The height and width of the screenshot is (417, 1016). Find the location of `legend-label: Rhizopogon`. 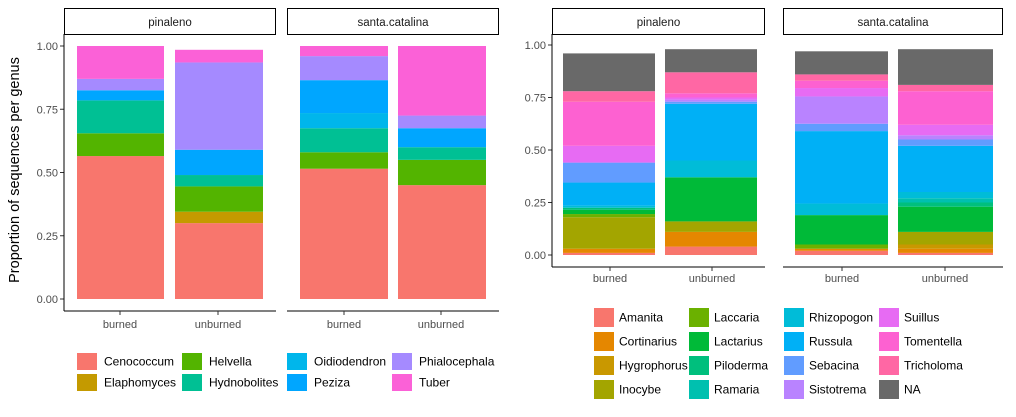

legend-label: Rhizopogon is located at coordinates (841, 318).